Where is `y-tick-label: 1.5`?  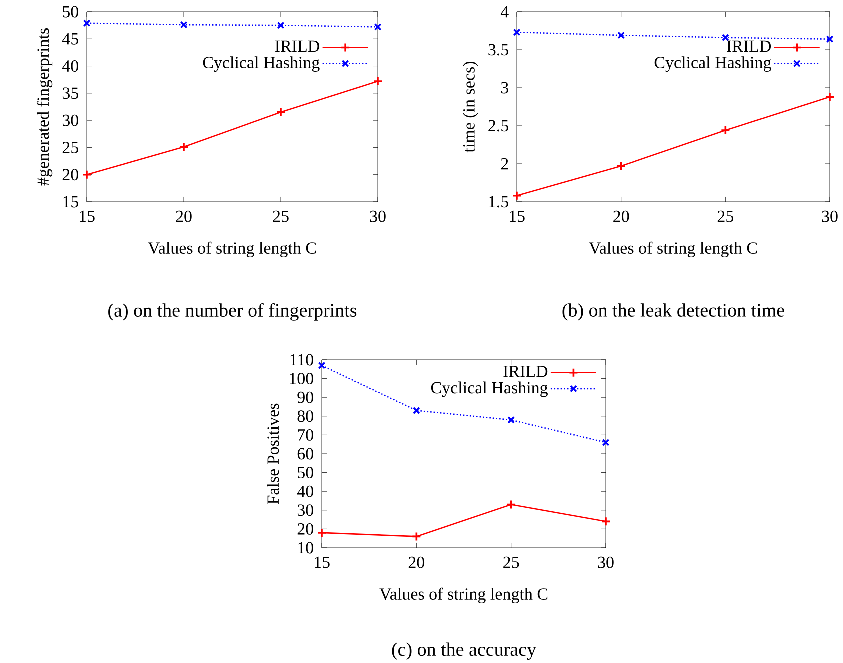
y-tick-label: 1.5 is located at coordinates (498, 202).